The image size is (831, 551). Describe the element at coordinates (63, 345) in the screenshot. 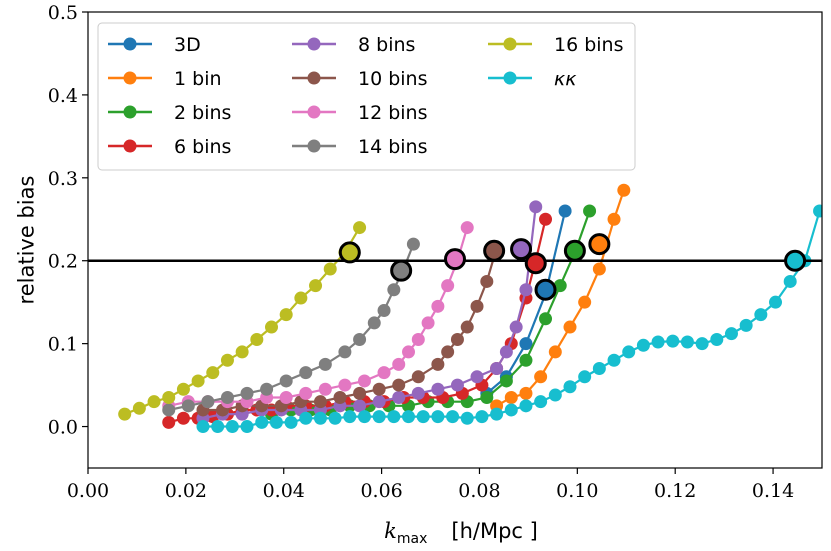

I see `y-tick-label: 0.1` at that location.